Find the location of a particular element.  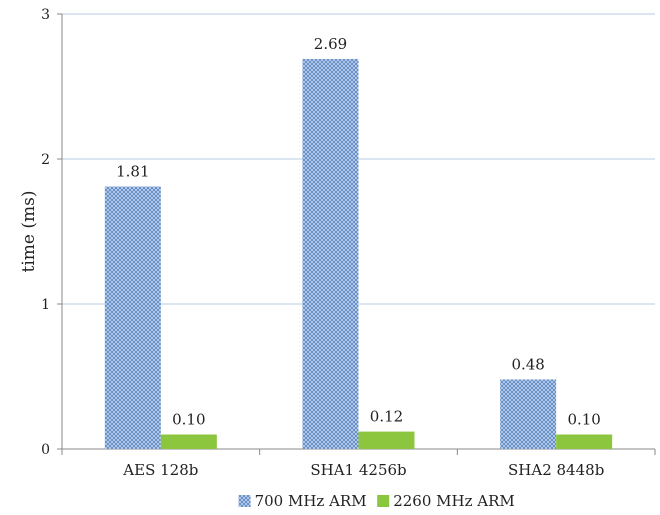

y-axis-label: time (ms) is located at coordinates (29, 232).